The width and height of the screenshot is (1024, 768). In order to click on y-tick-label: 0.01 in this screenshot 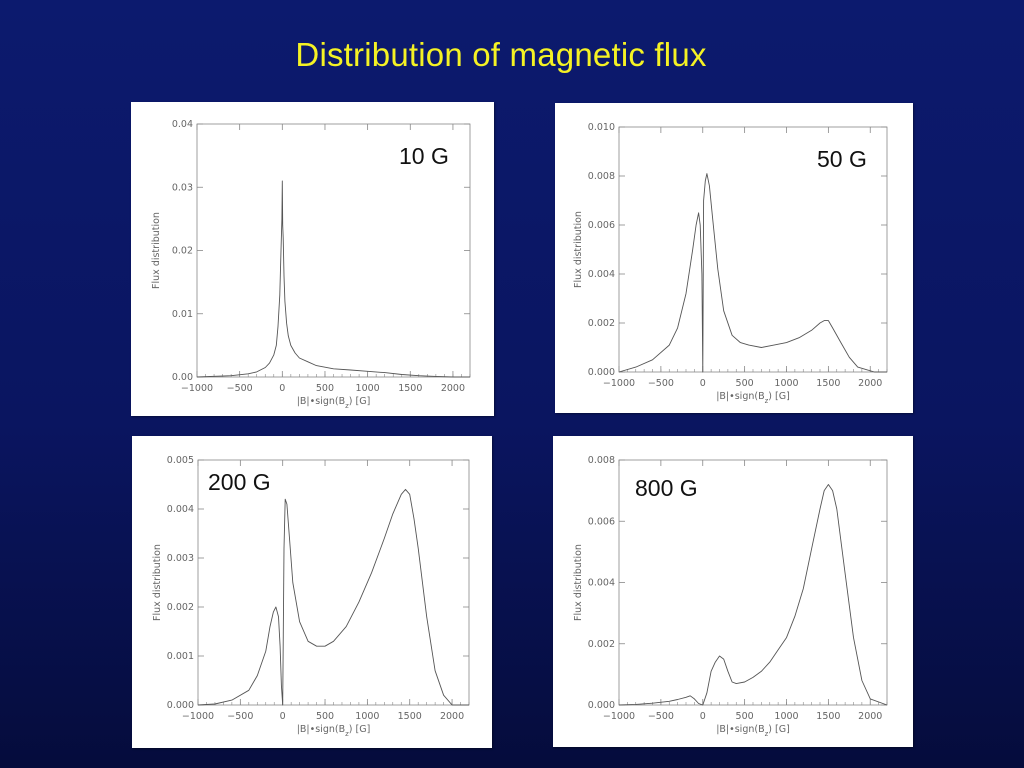, I will do `click(182, 314)`.